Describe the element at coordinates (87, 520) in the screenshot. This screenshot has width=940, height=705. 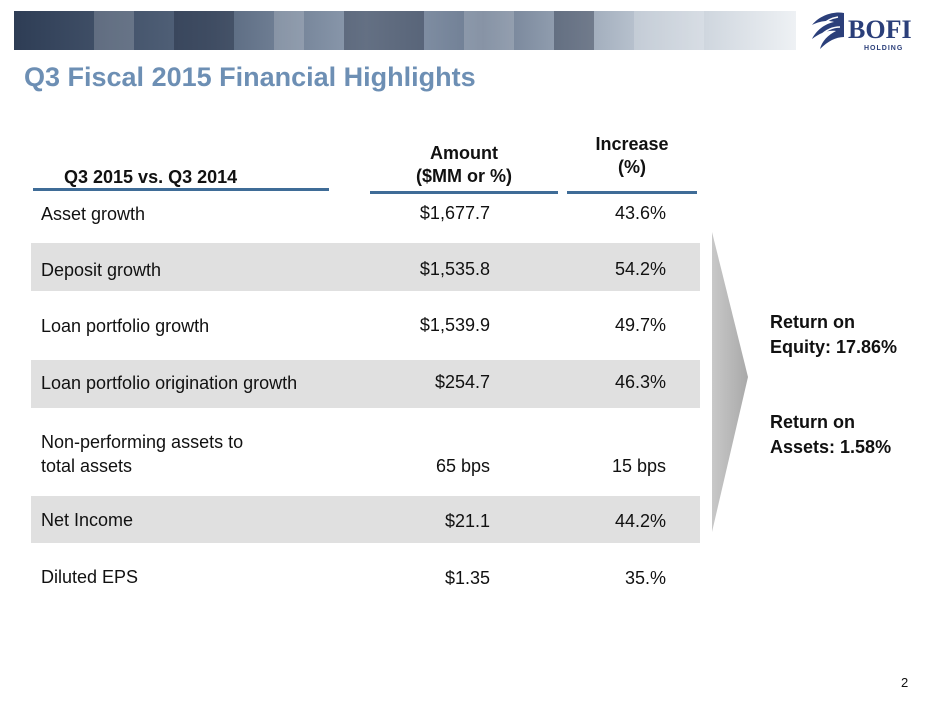
I see `row-label: Net Income` at that location.